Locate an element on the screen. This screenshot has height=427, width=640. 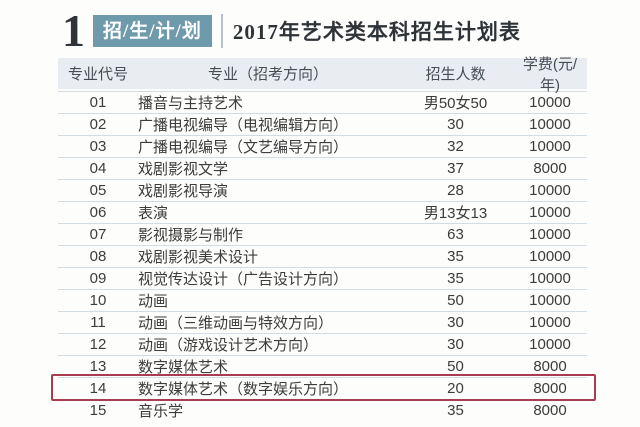
cell-code: 13 is located at coordinates (98, 366).